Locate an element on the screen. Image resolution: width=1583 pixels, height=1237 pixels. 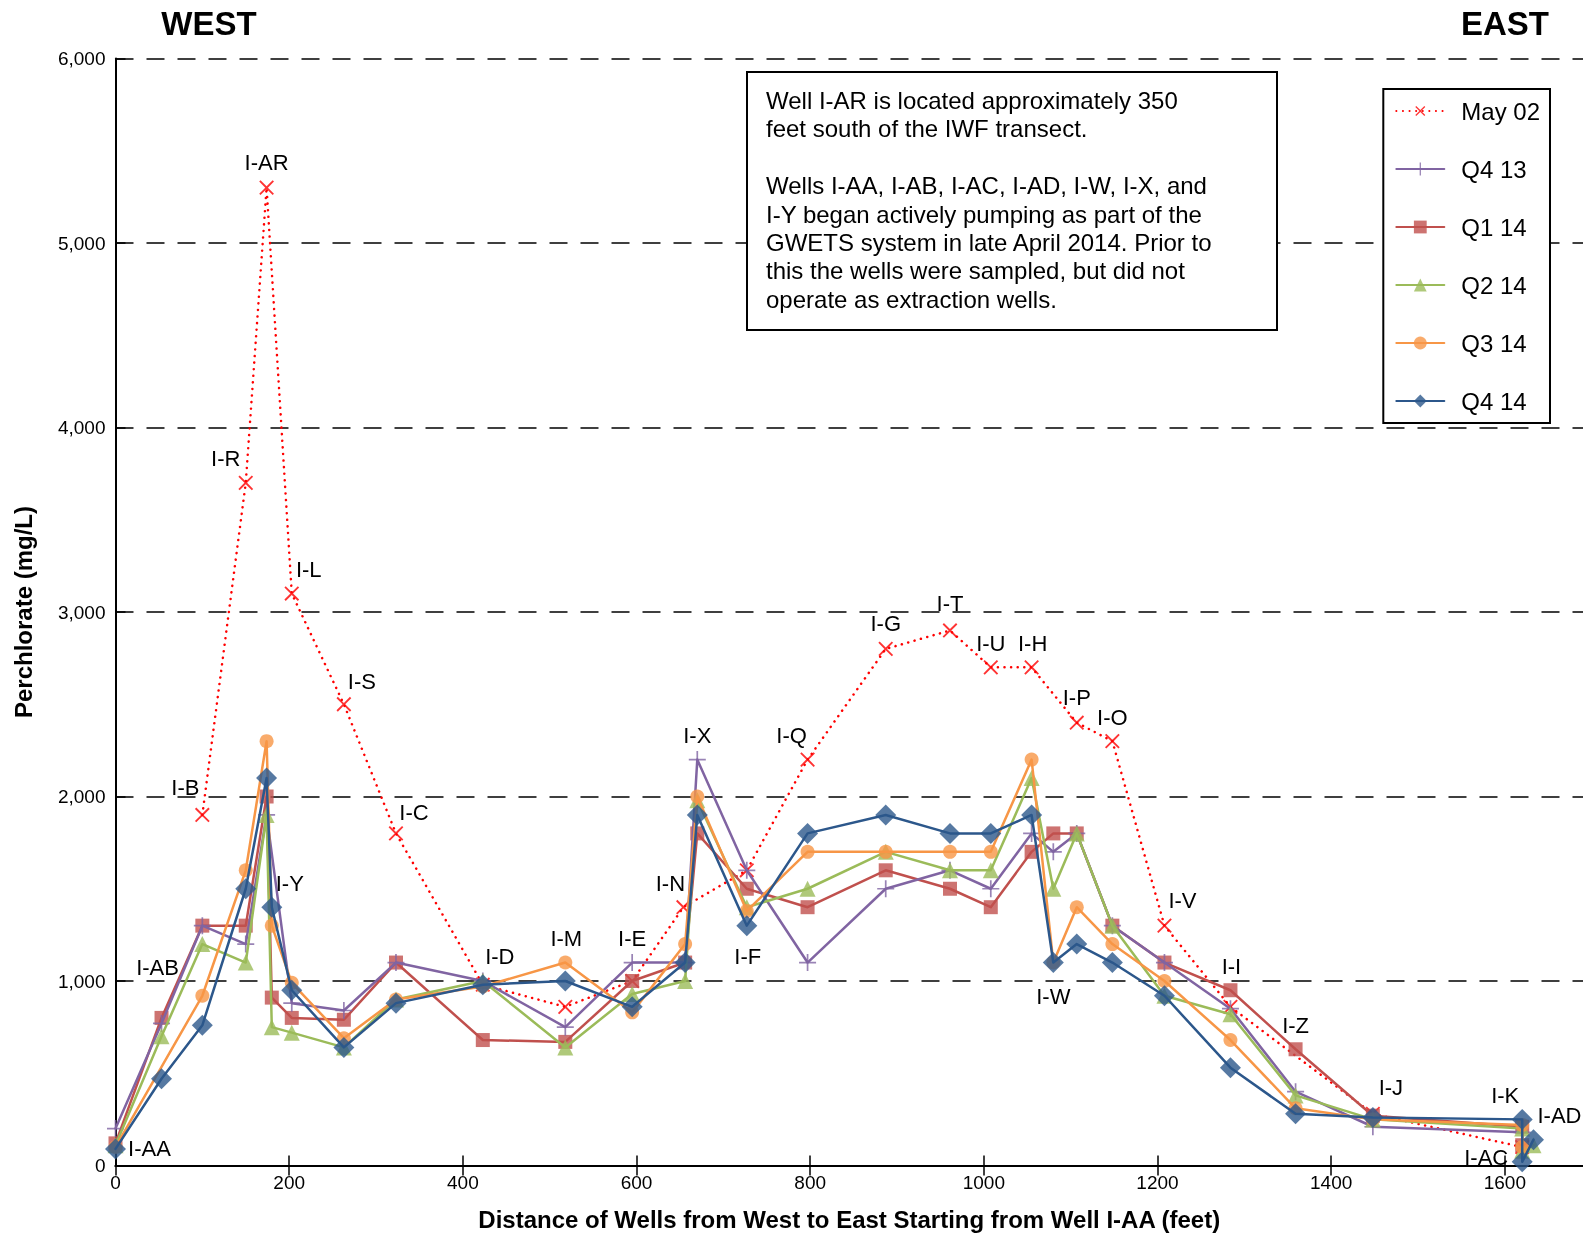
annotation: I-R is located at coordinates (226, 459).